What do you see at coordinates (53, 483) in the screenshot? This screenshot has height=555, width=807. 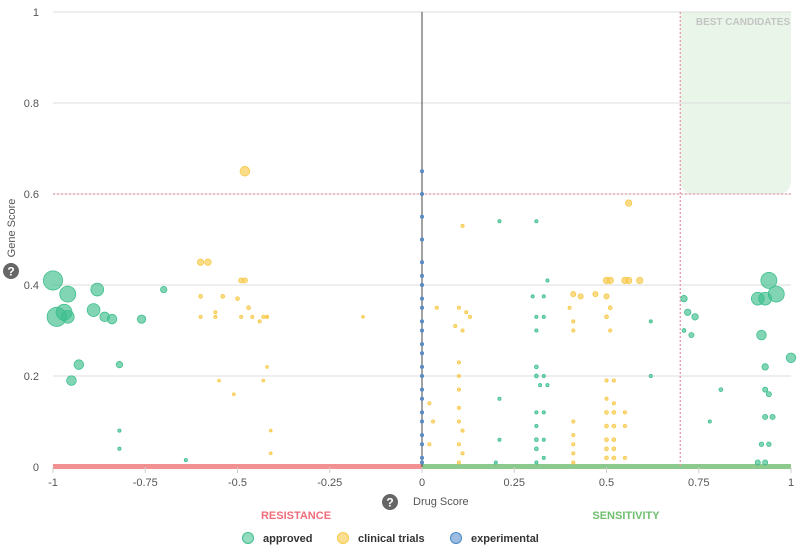 I see `x-tick-label: -1` at bounding box center [53, 483].